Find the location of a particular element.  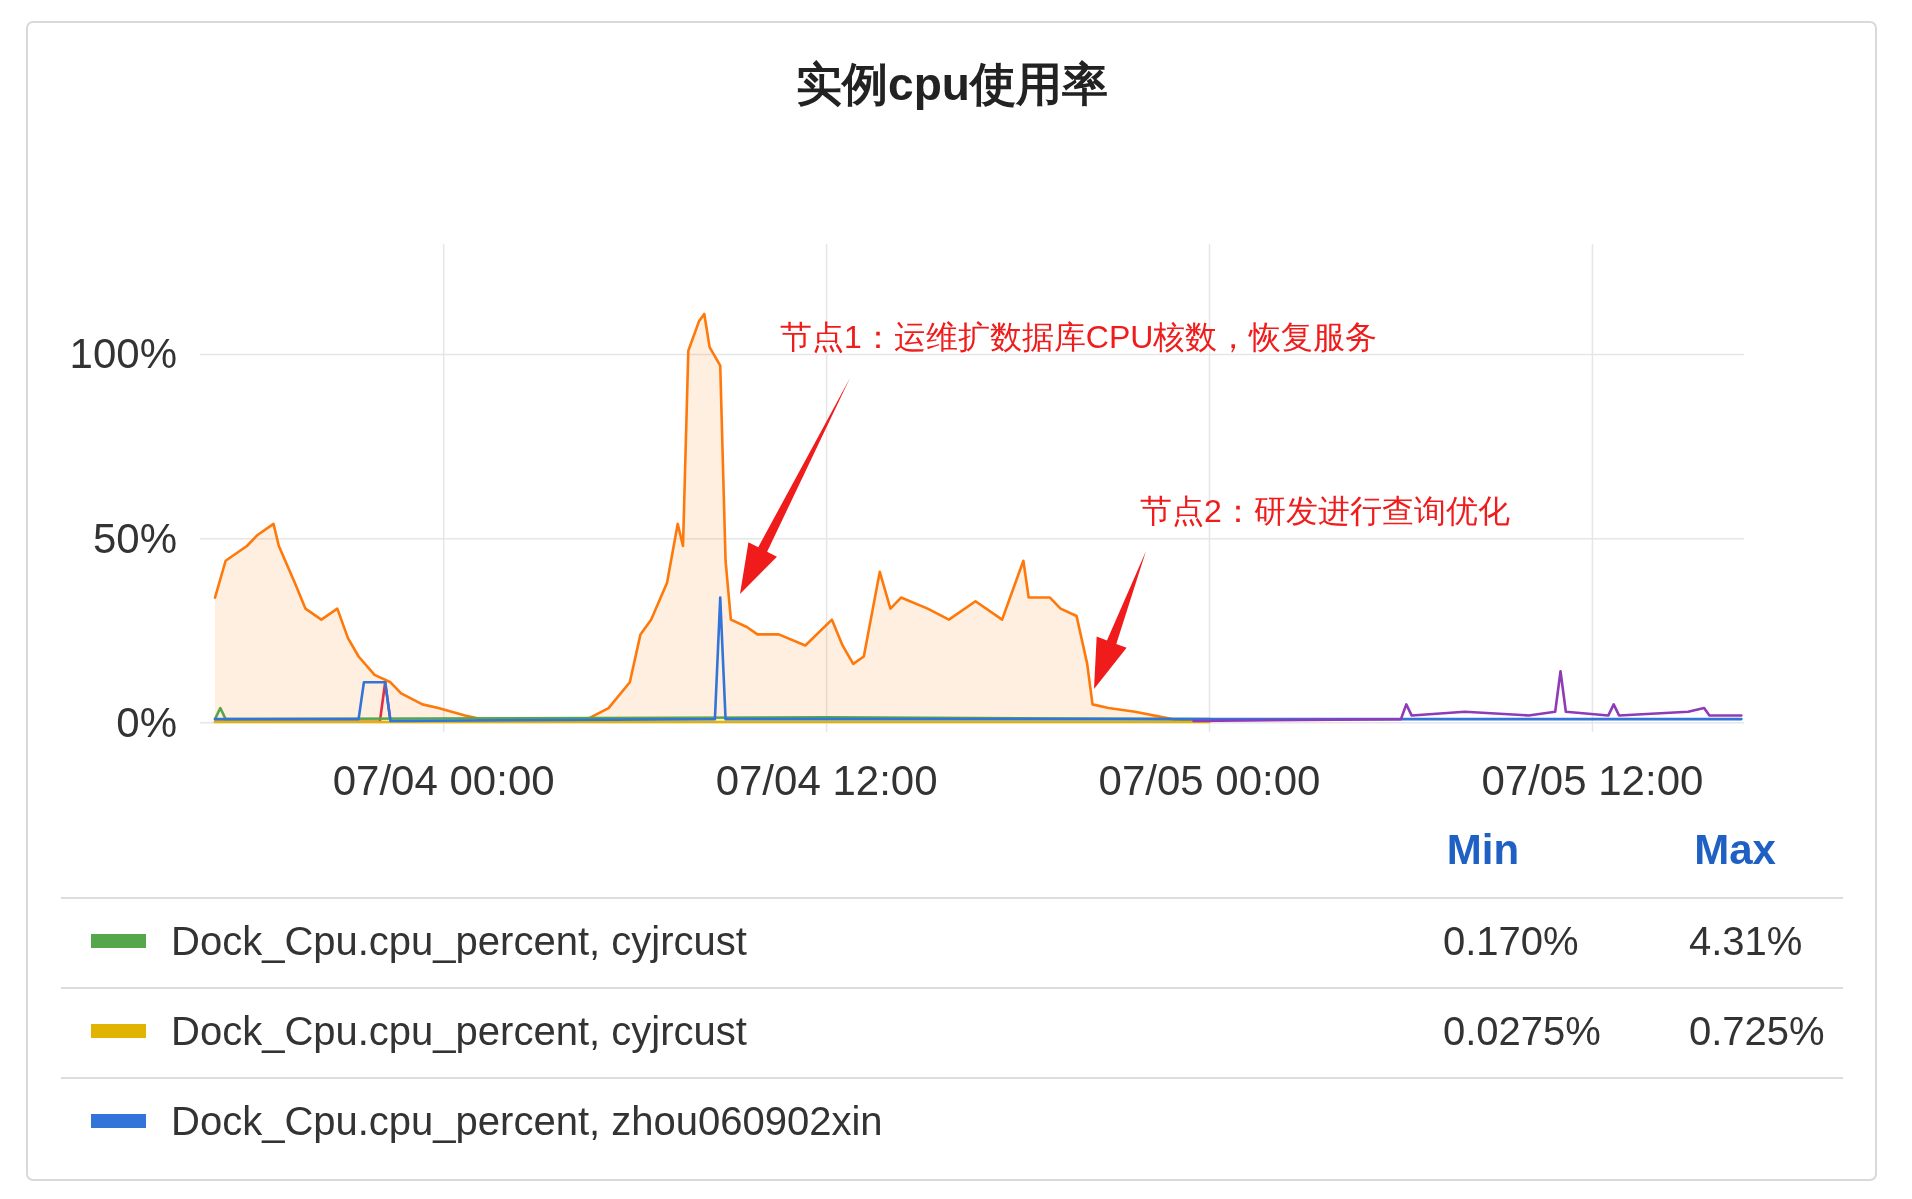

annotation: 节点2：研发进行查询优化 is located at coordinates (1325, 511).